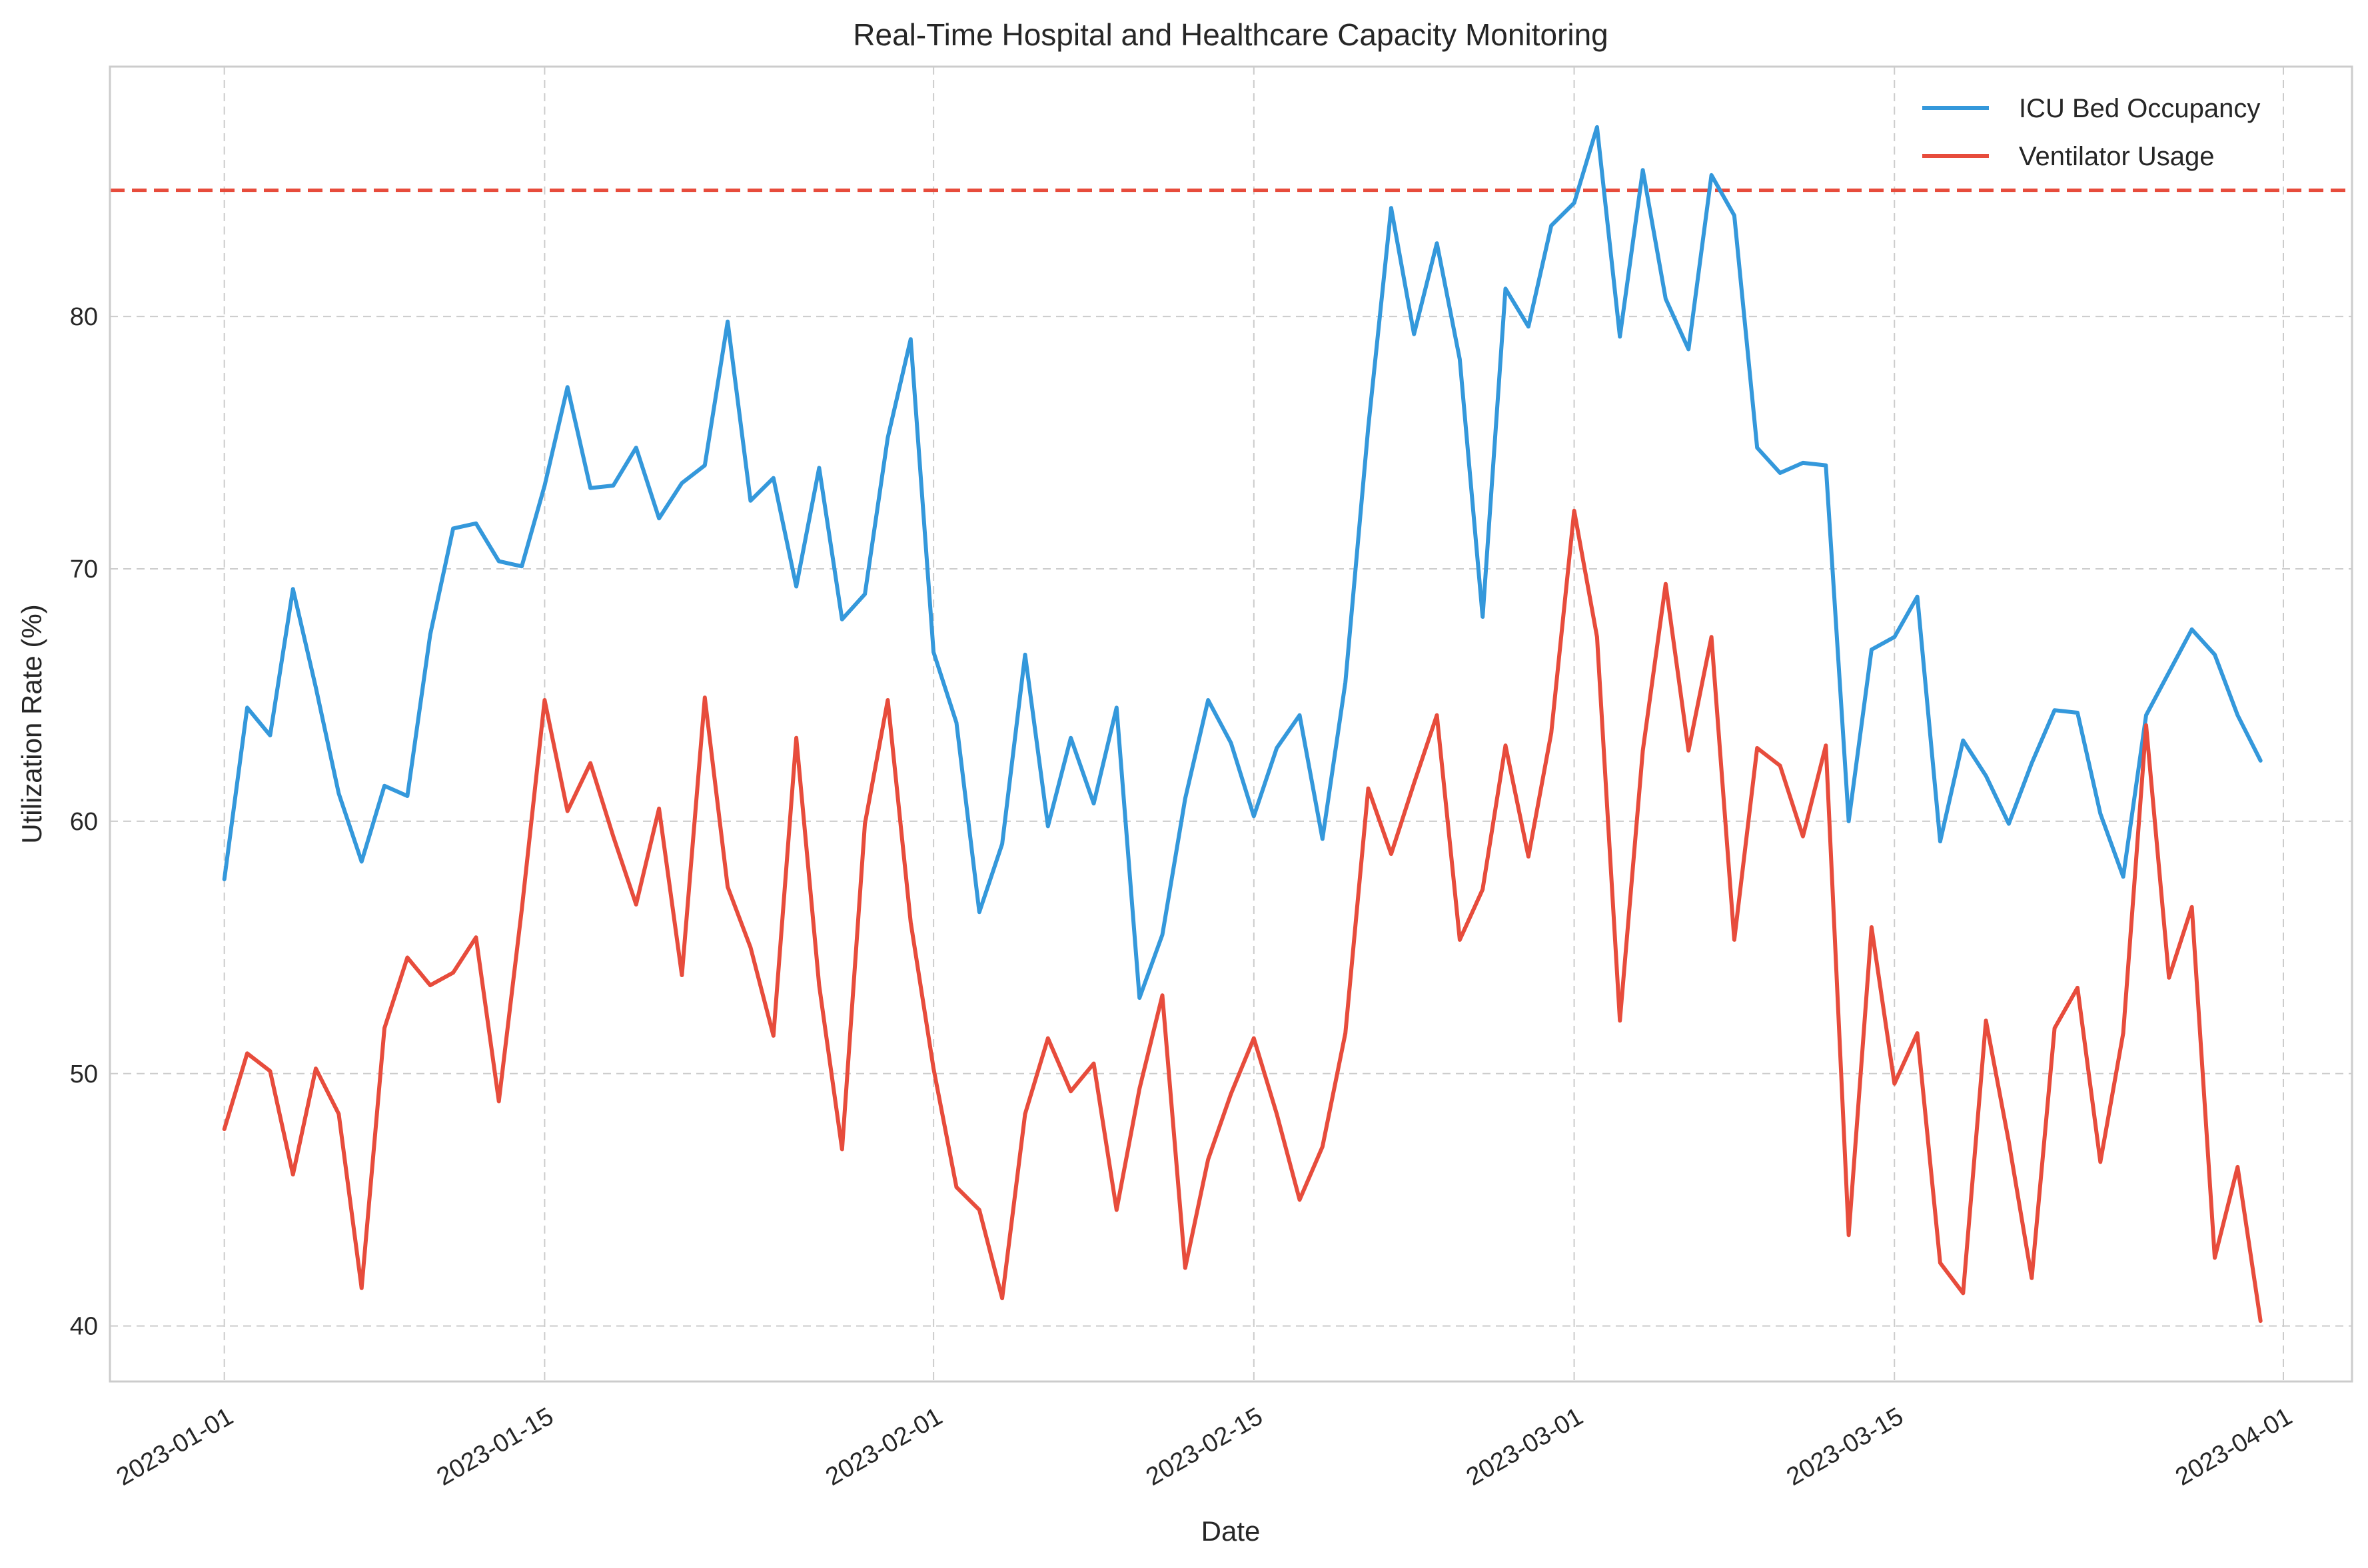  I want to click on x-axis-label: Date, so click(1231, 1531).